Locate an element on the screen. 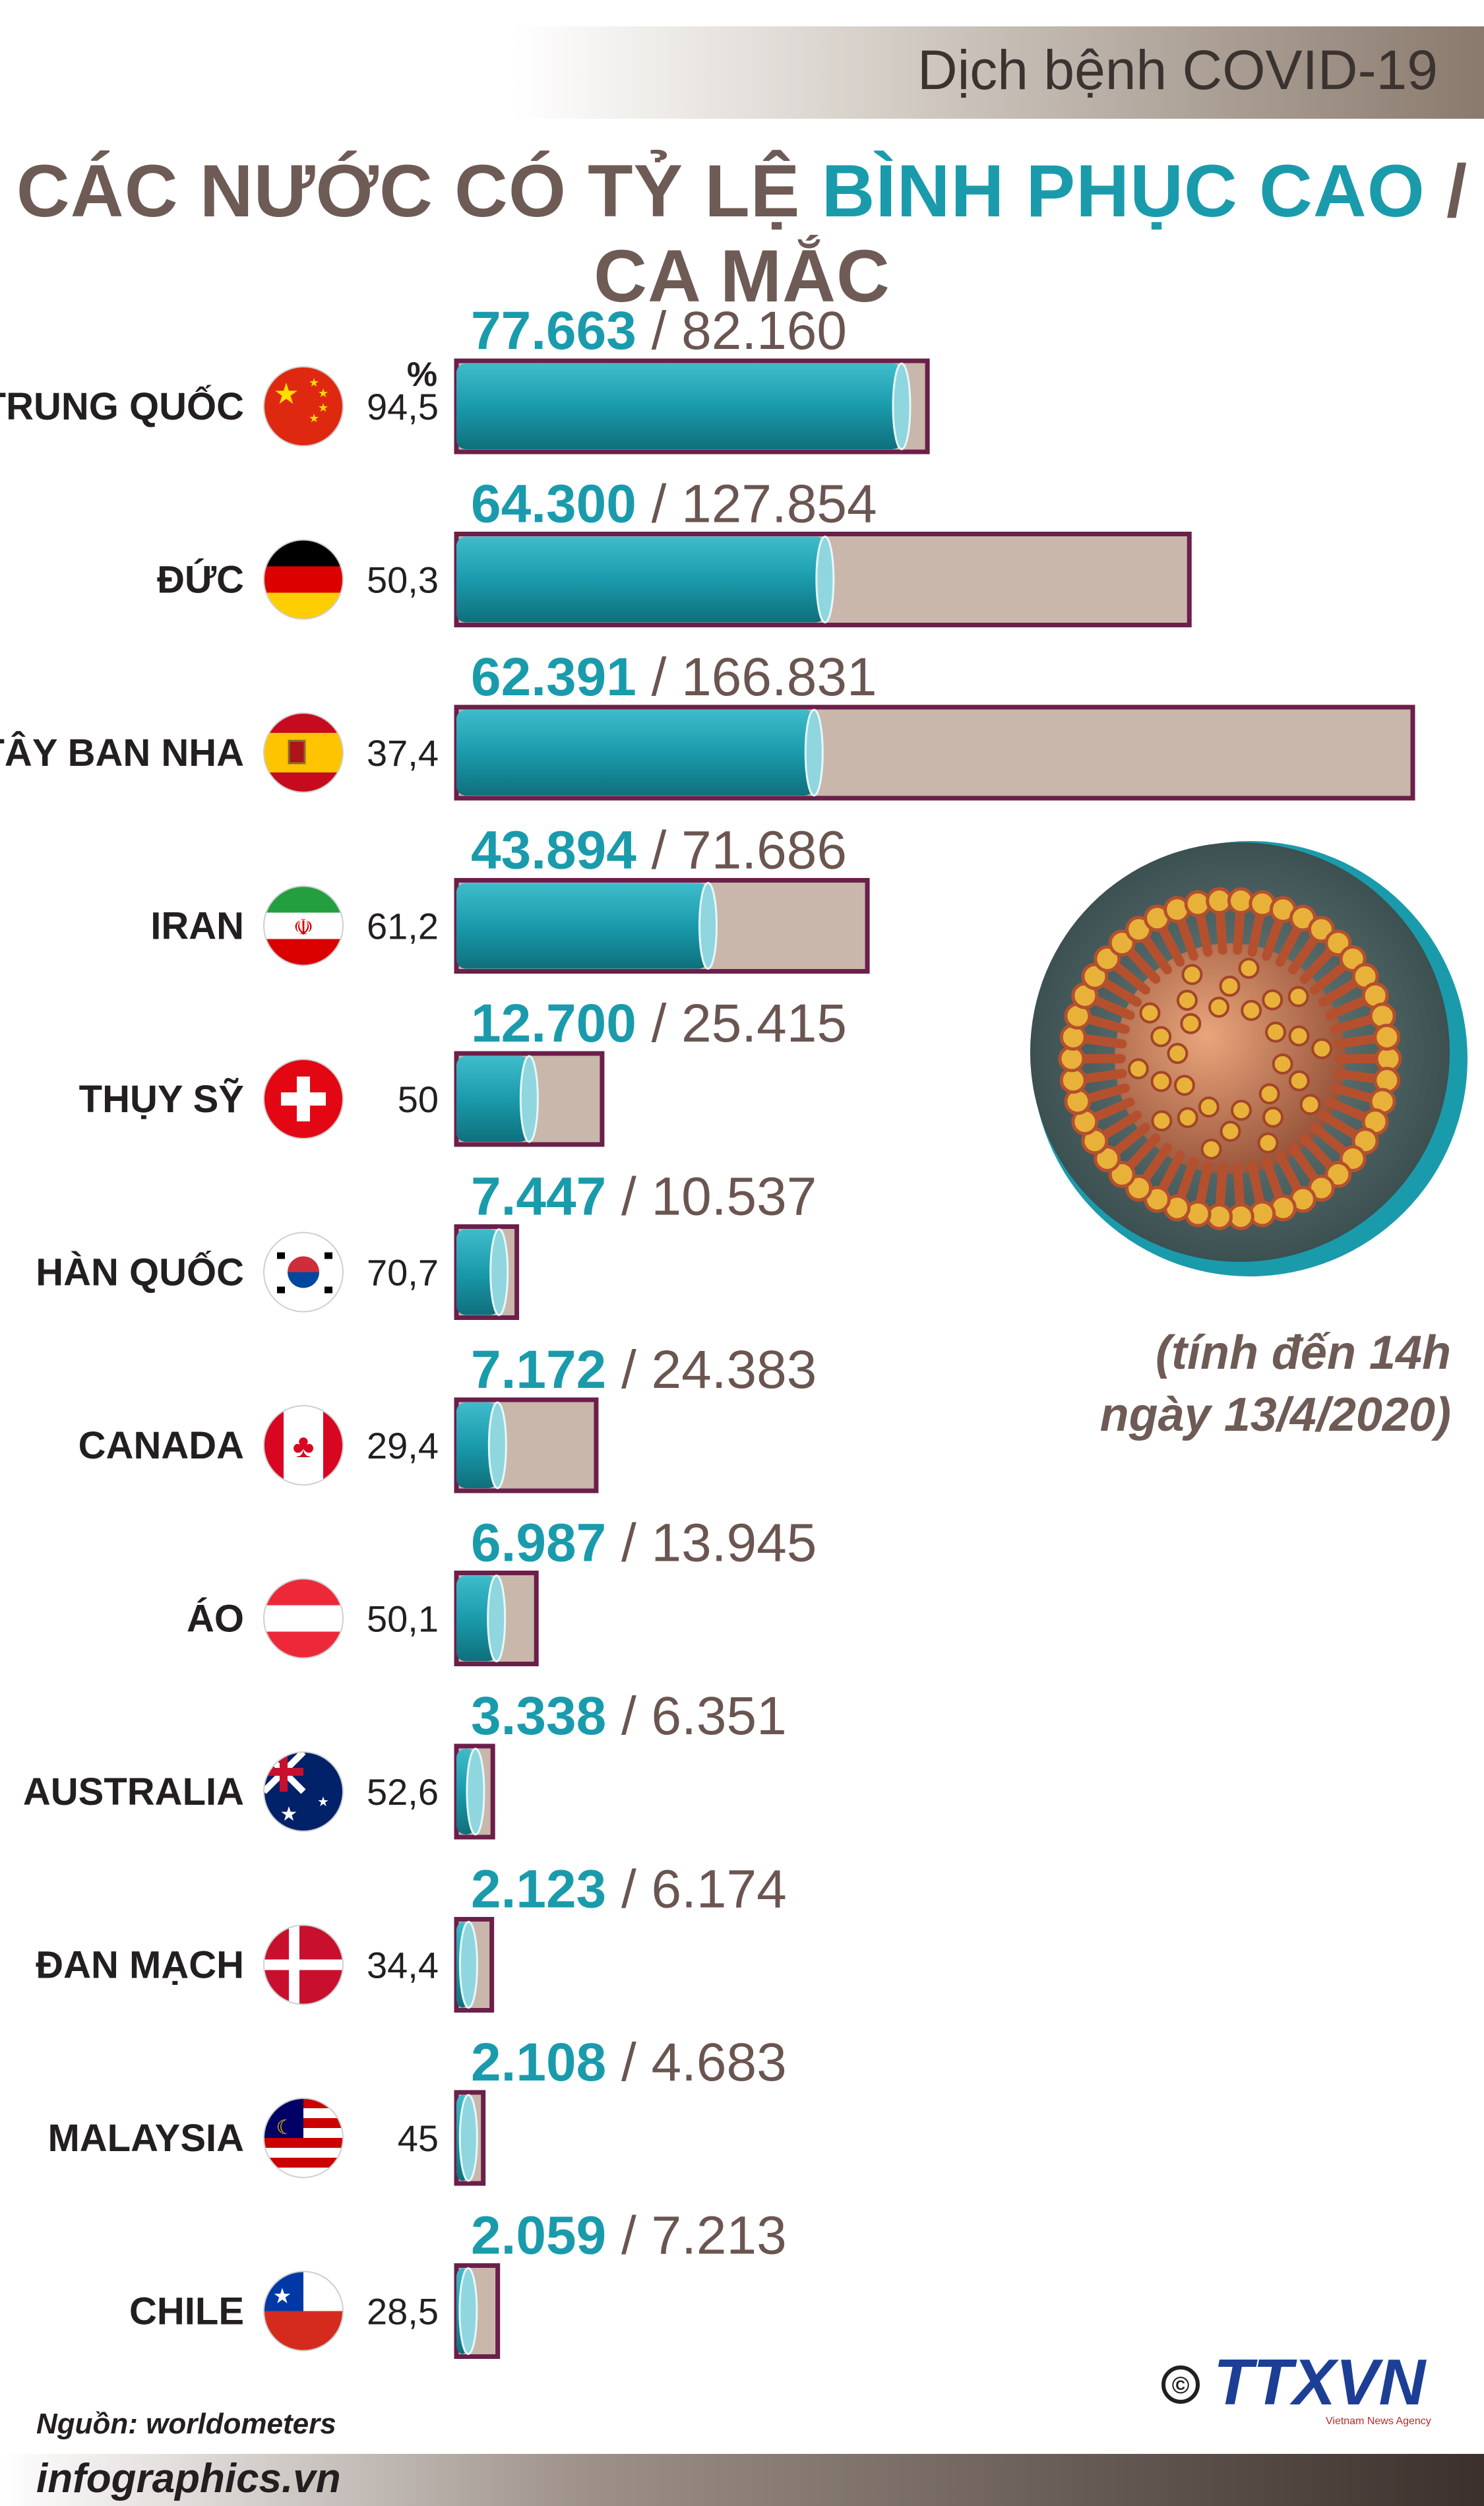 The width and height of the screenshot is (1484, 2506). canada-flag-icon: ♣ is located at coordinates (303, 1445).